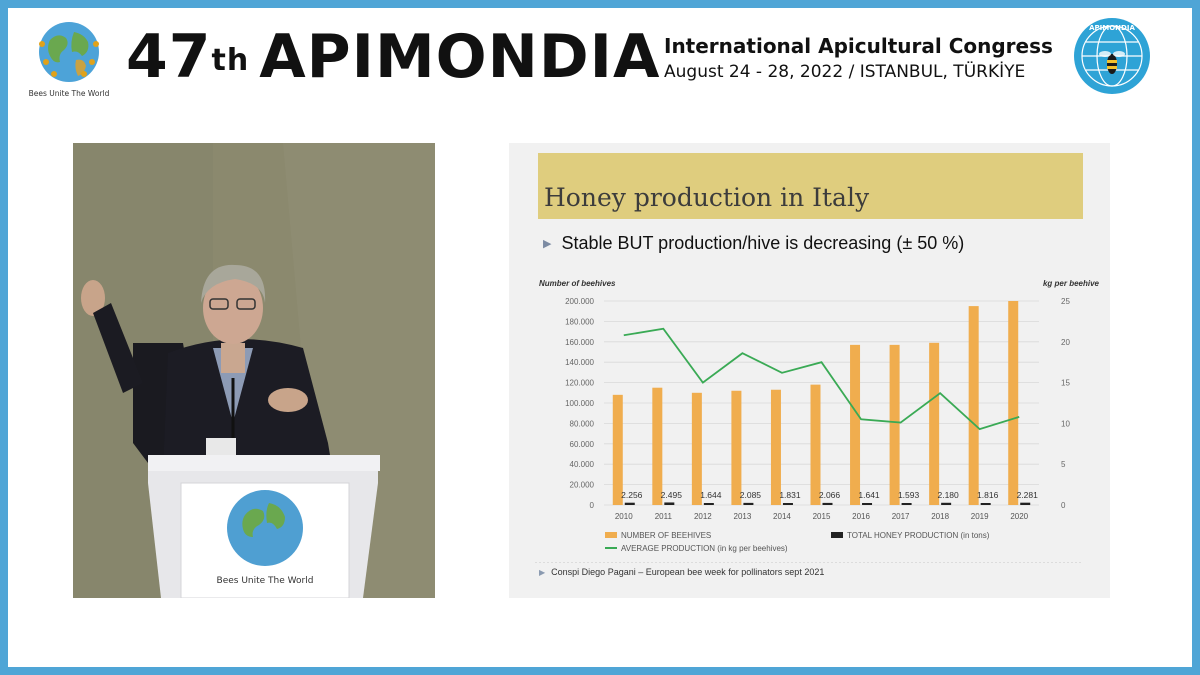  What do you see at coordinates (460, 57) in the screenshot?
I see `title-word: APIMONDIA` at bounding box center [460, 57].